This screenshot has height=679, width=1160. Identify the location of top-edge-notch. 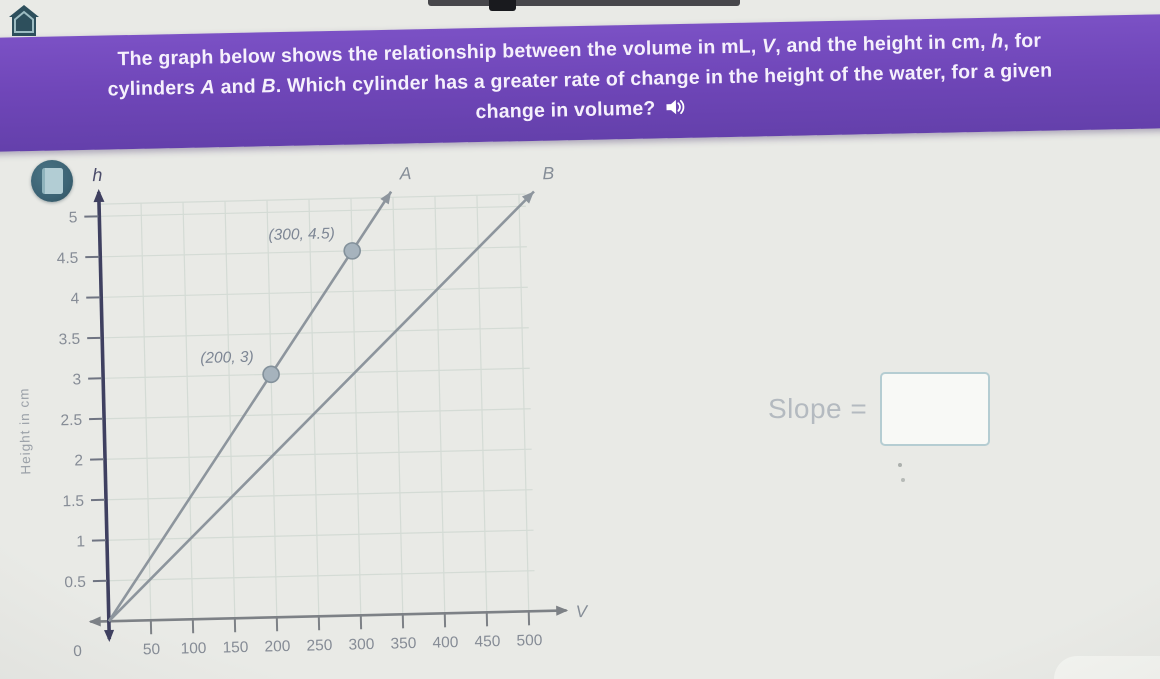
(502, 5).